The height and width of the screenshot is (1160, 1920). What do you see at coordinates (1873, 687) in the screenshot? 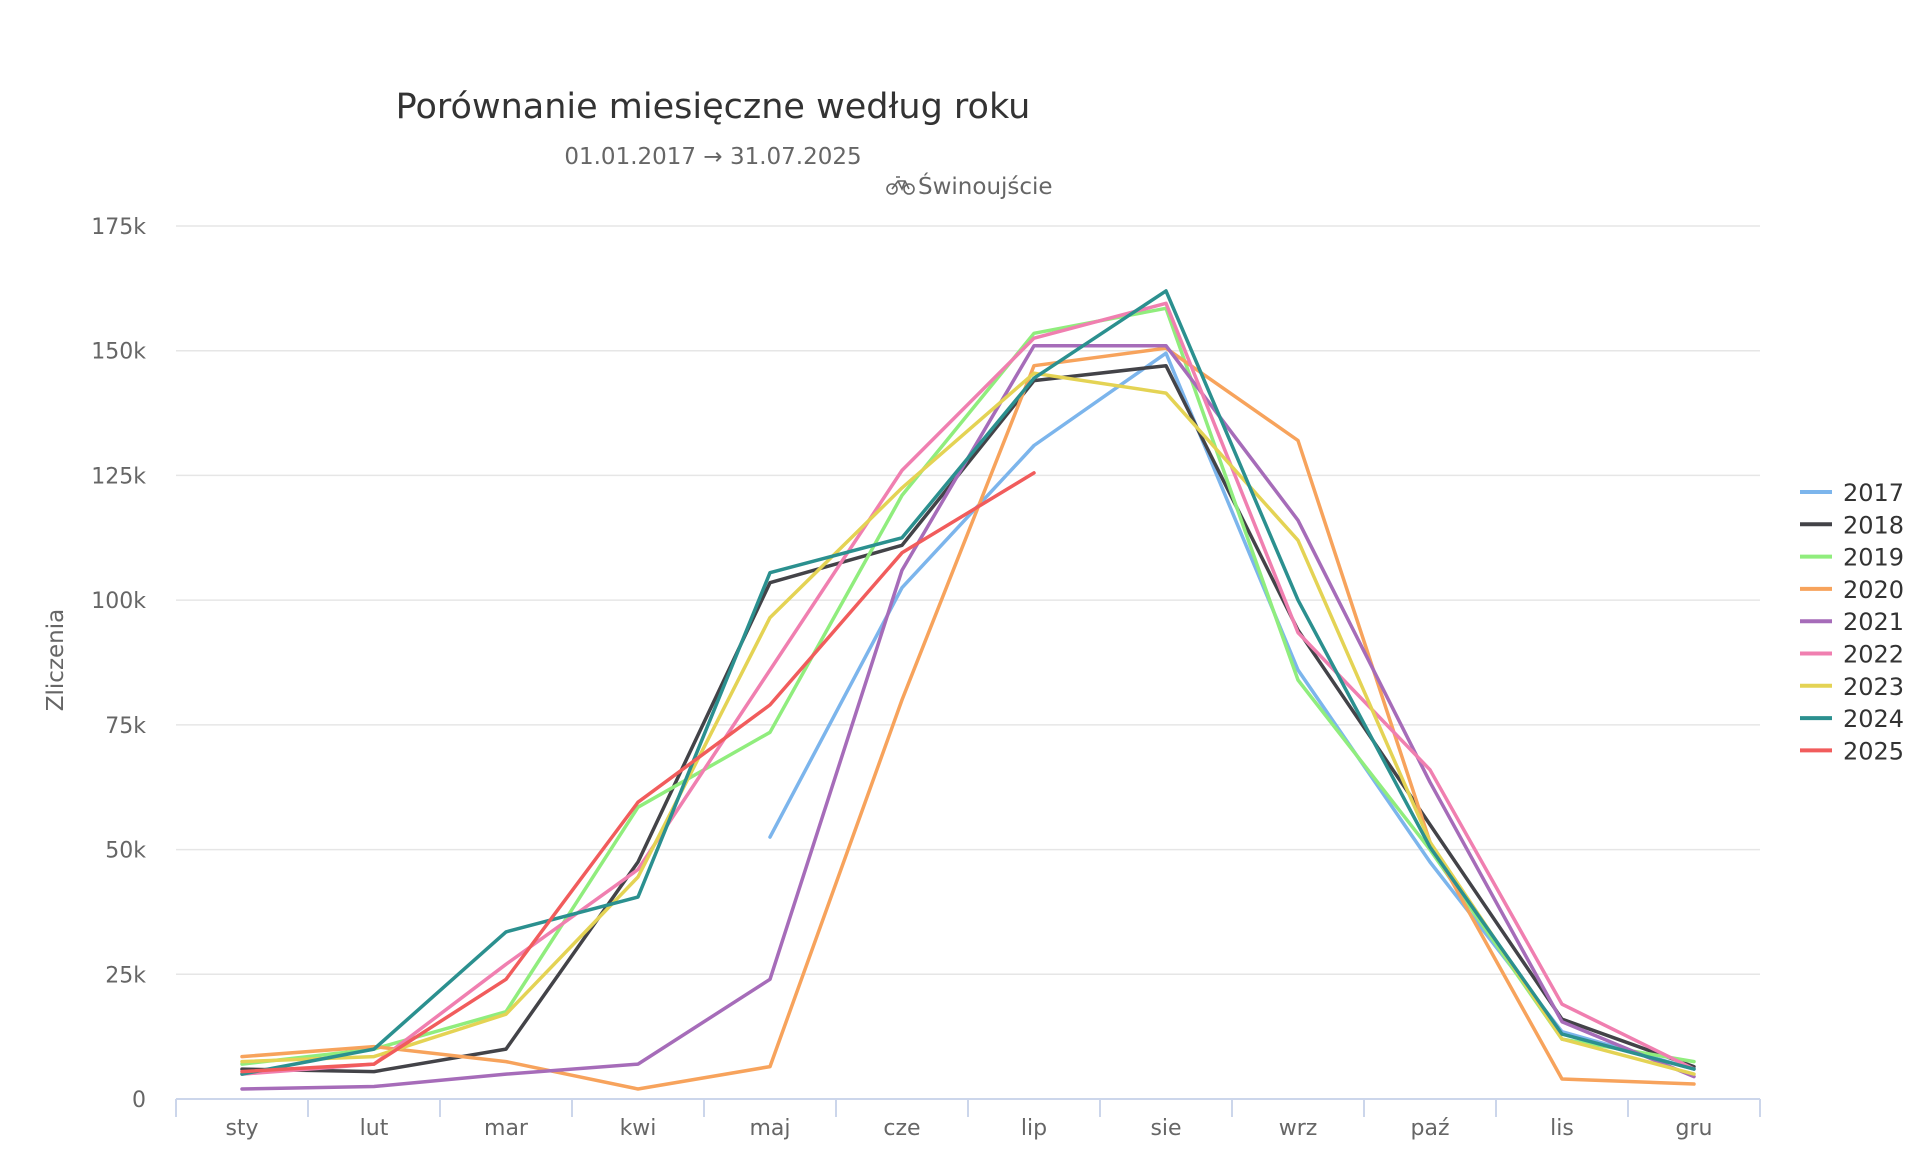
I see `legend-label: 2023` at bounding box center [1873, 687].